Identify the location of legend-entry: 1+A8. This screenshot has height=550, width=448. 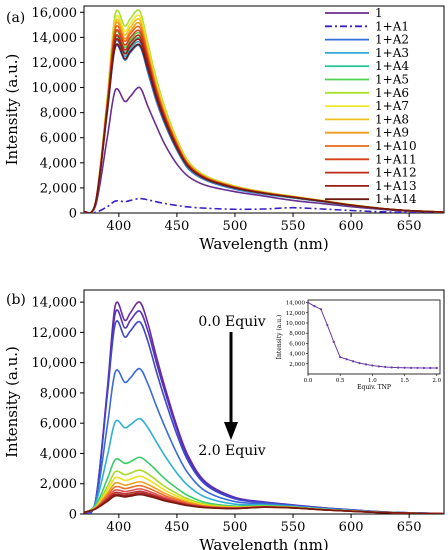
(392, 119).